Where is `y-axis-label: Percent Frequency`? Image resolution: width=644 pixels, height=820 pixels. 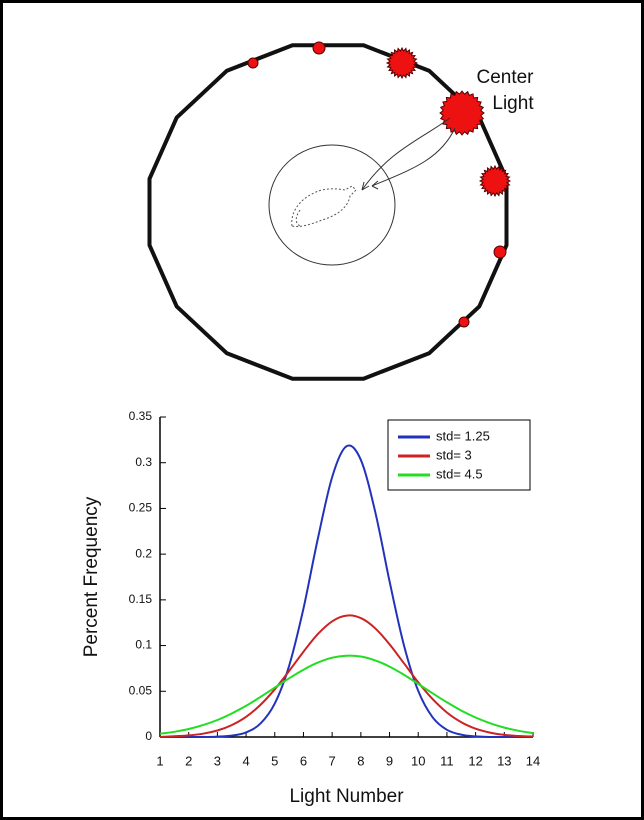
y-axis-label: Percent Frequency is located at coordinates (91, 576).